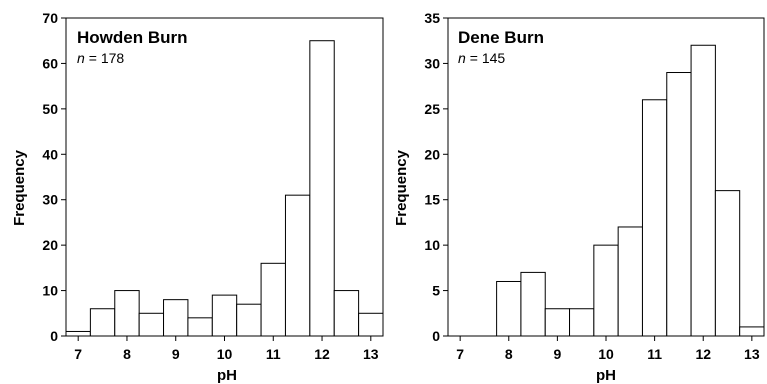 This screenshot has height=384, width=767. I want to click on n-value: = 178, so click(107, 58).